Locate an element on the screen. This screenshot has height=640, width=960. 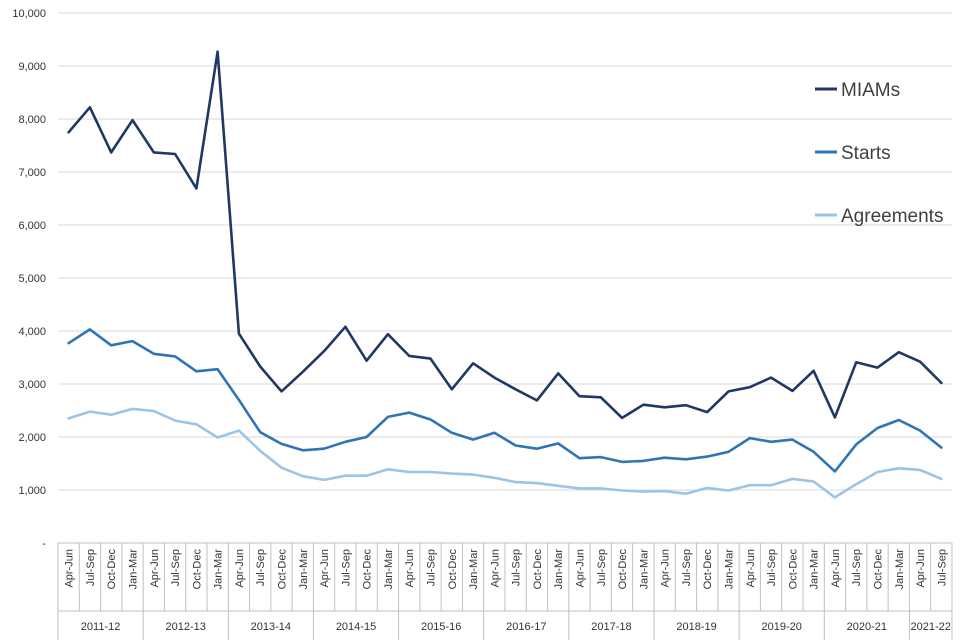
legend-label-starts: Starts is located at coordinates (866, 153).